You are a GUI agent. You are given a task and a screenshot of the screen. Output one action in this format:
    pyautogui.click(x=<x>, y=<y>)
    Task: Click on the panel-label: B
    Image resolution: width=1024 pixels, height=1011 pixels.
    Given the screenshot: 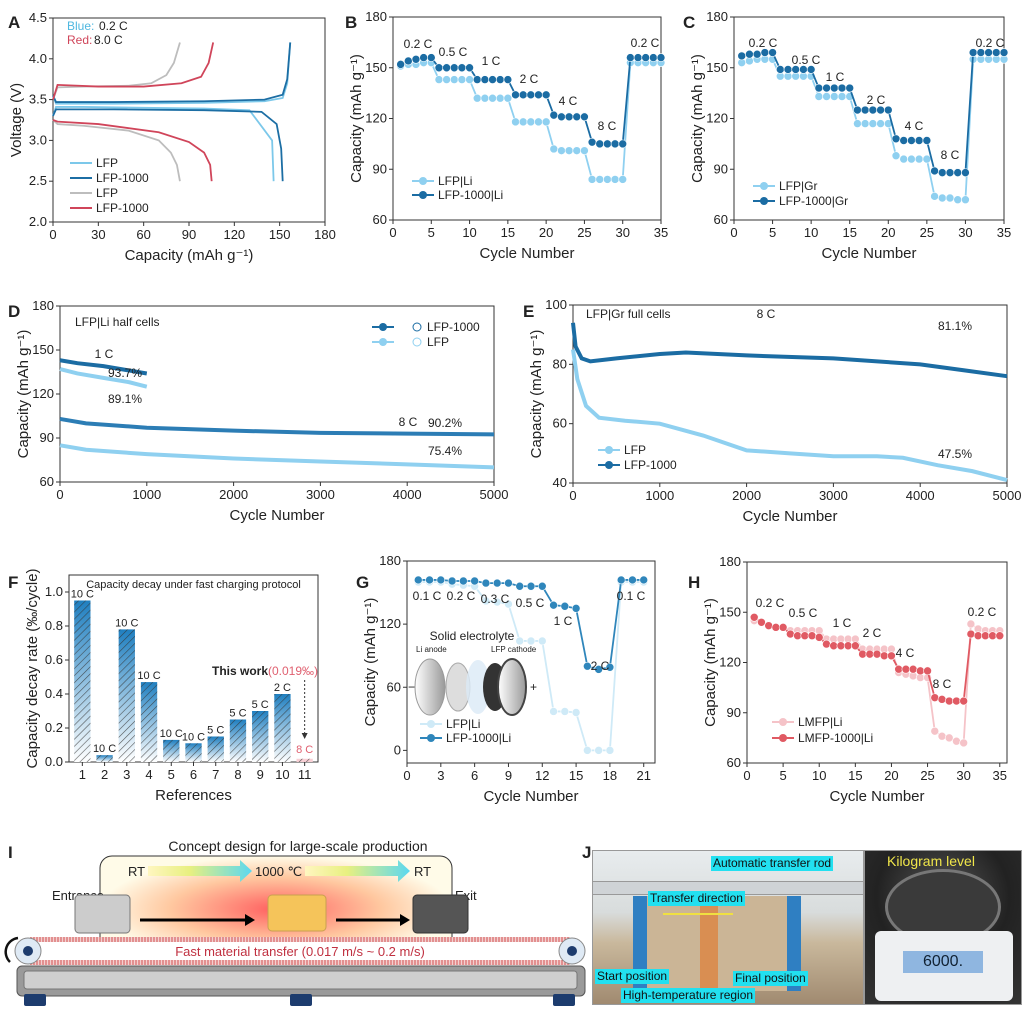 What is the action you would take?
    pyautogui.click(x=351, y=22)
    